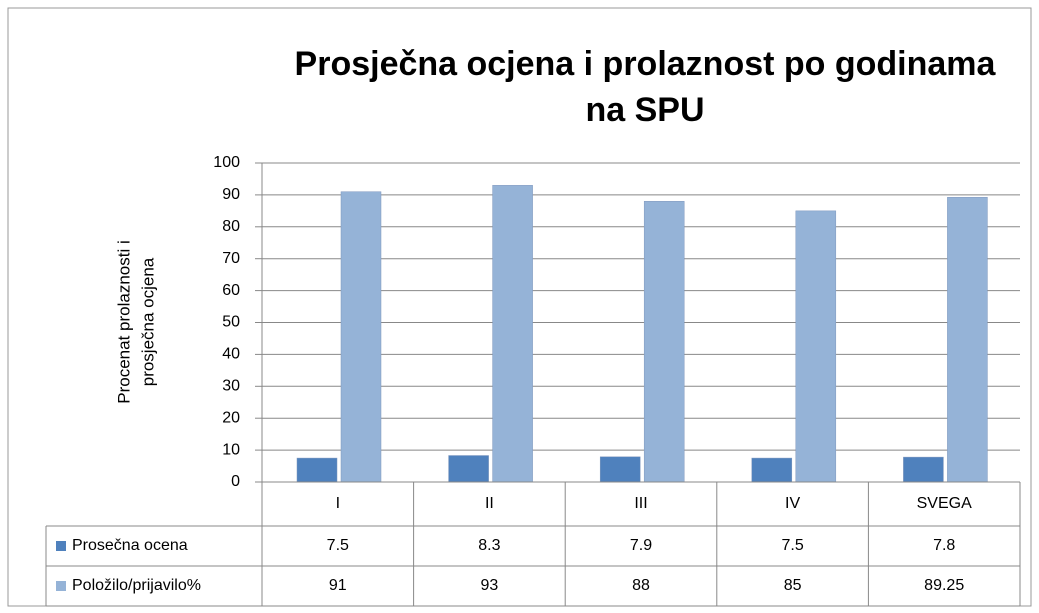 This screenshot has width=1039, height=613. I want to click on x-tick-label: III, so click(640, 503).